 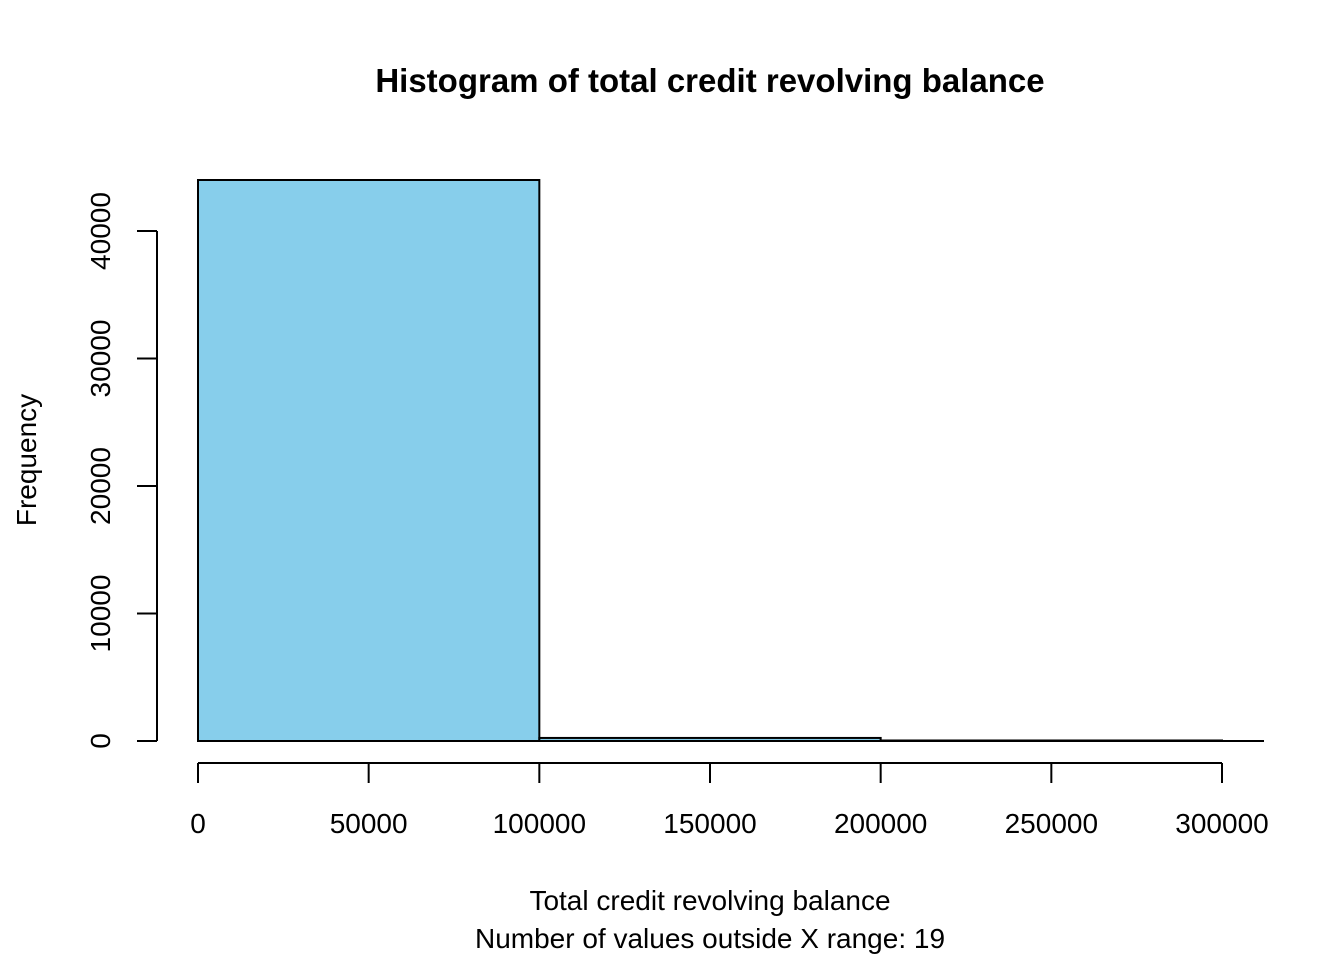 What do you see at coordinates (121, 470) in the screenshot?
I see `y-axis: 0 10000 20000 30000 40000` at bounding box center [121, 470].